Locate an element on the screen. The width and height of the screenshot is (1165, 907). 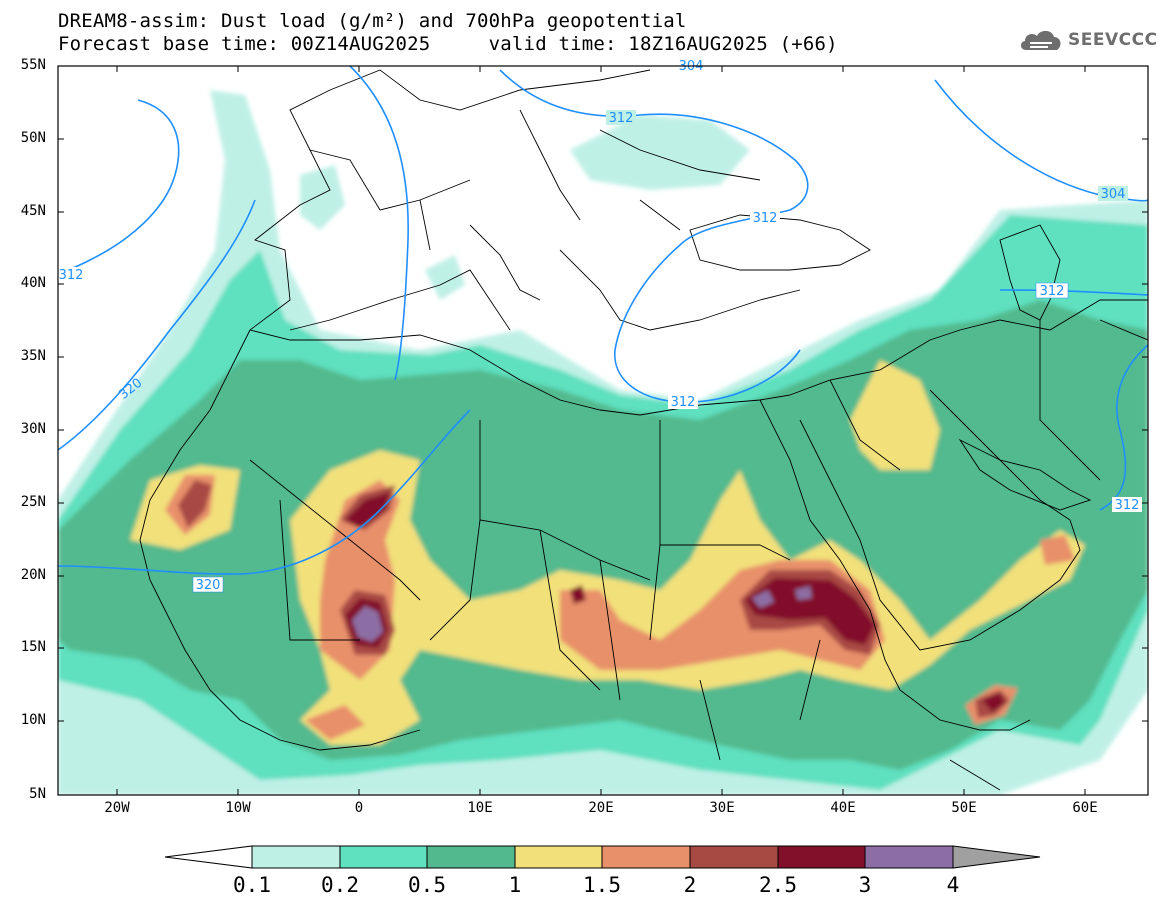
caspian-sea-coast is located at coordinates (1030, 272).